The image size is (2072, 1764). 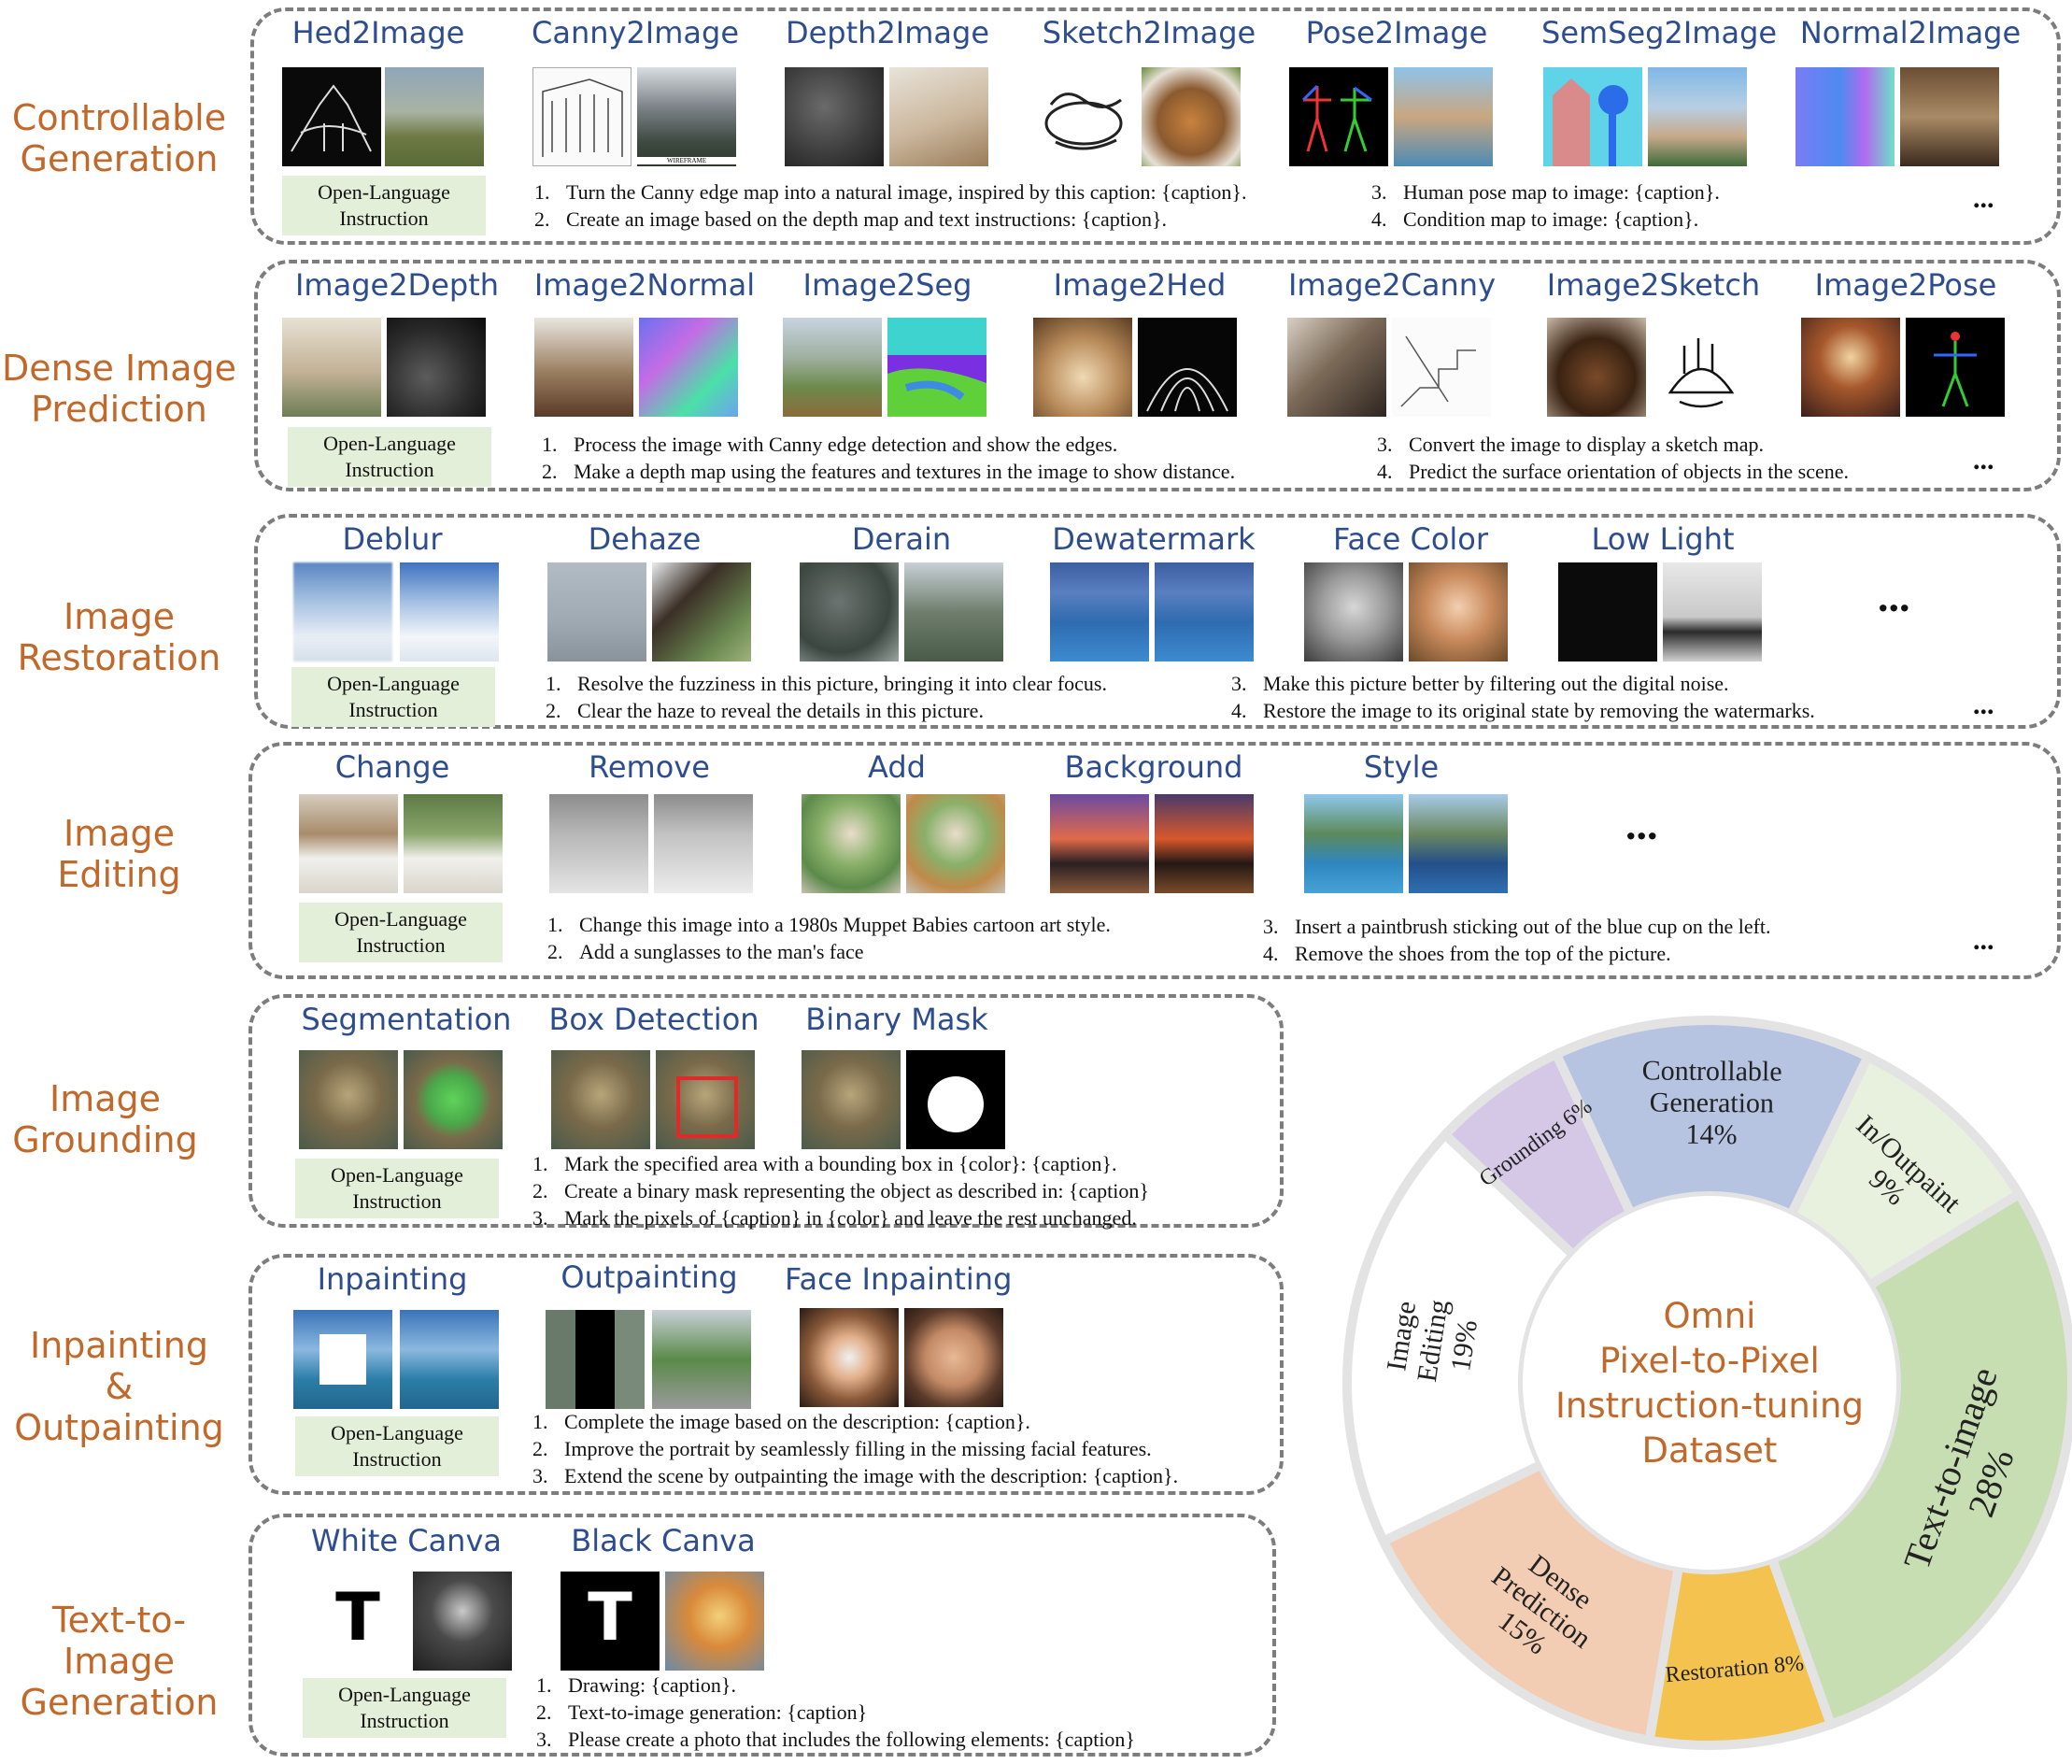 I want to click on thumb-building-photo: WIREFRAME, so click(x=686, y=116).